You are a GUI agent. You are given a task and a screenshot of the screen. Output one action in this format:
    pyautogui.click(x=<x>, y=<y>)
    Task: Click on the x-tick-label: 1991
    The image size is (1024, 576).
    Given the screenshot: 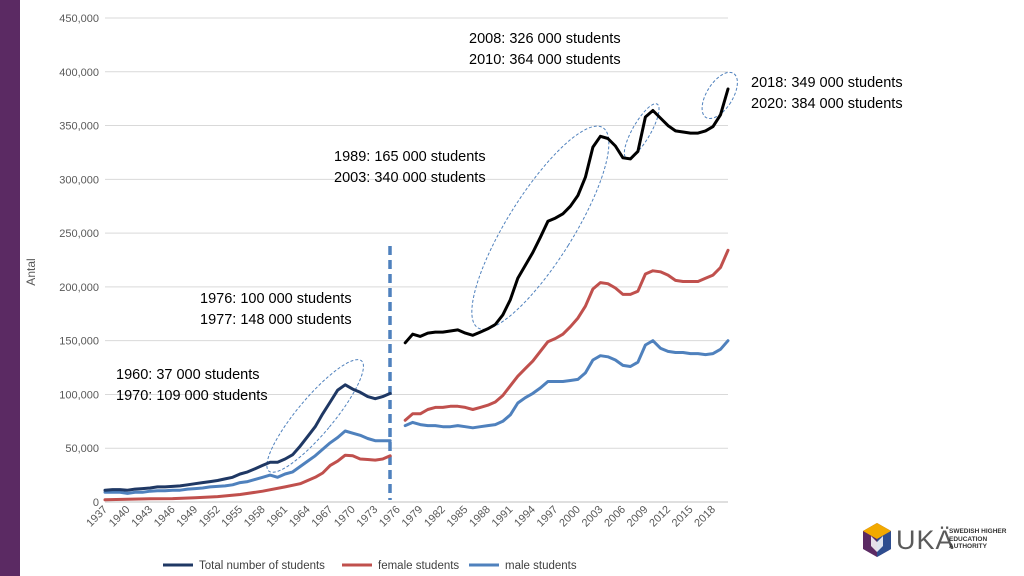 What is the action you would take?
    pyautogui.click(x=503, y=517)
    